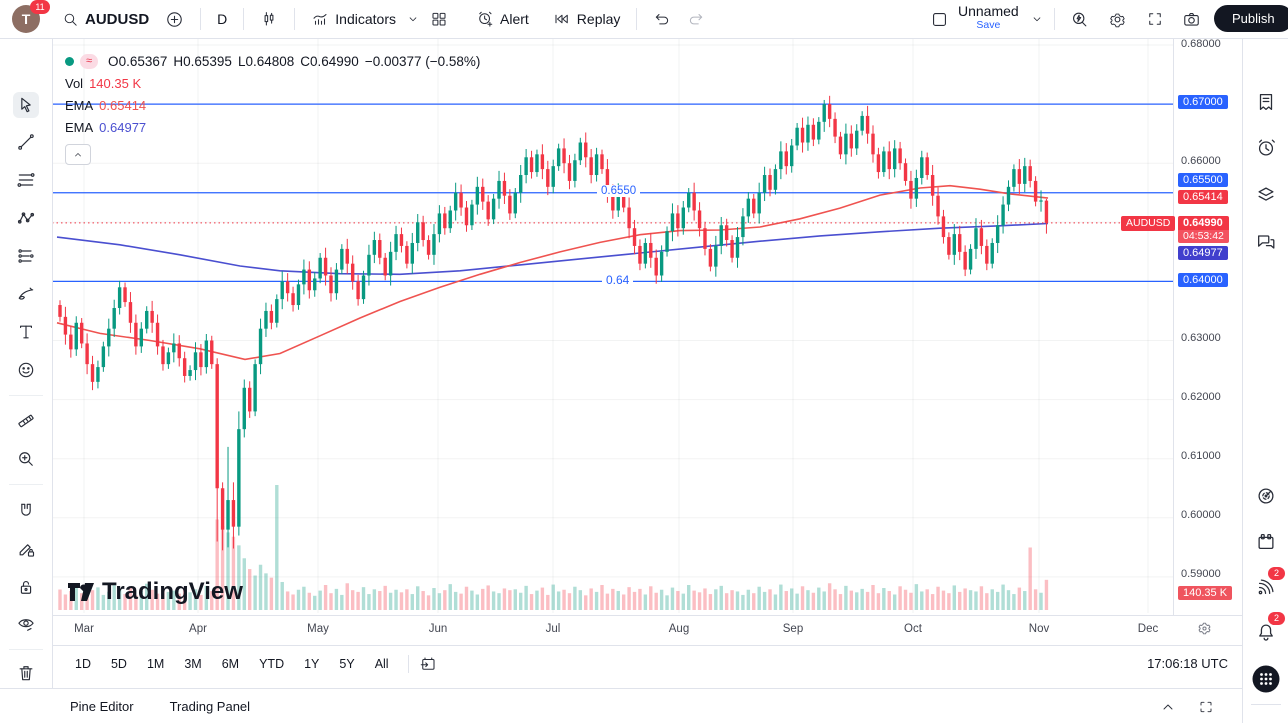  What do you see at coordinates (105, 19) in the screenshot?
I see `symbol-search-button: AUDUSD` at bounding box center [105, 19].